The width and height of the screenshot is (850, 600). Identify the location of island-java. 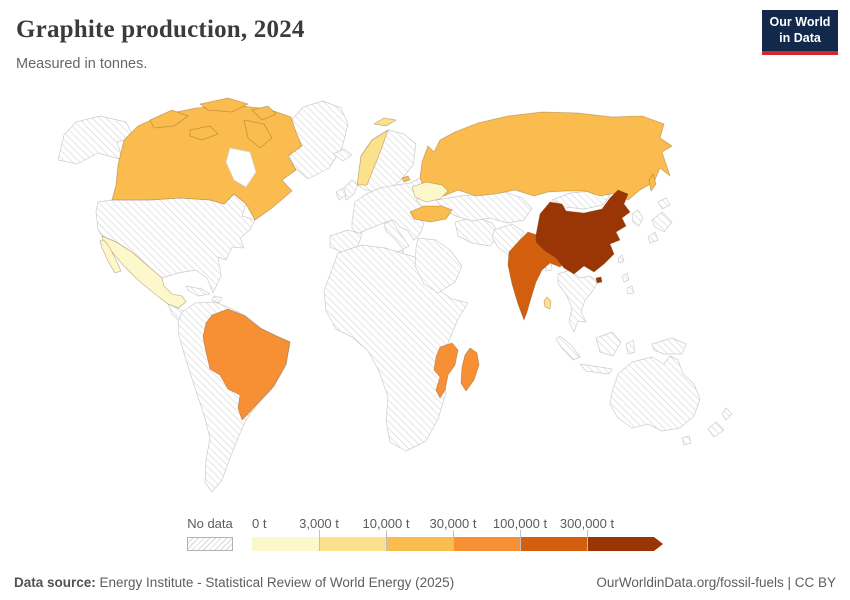
(596, 369).